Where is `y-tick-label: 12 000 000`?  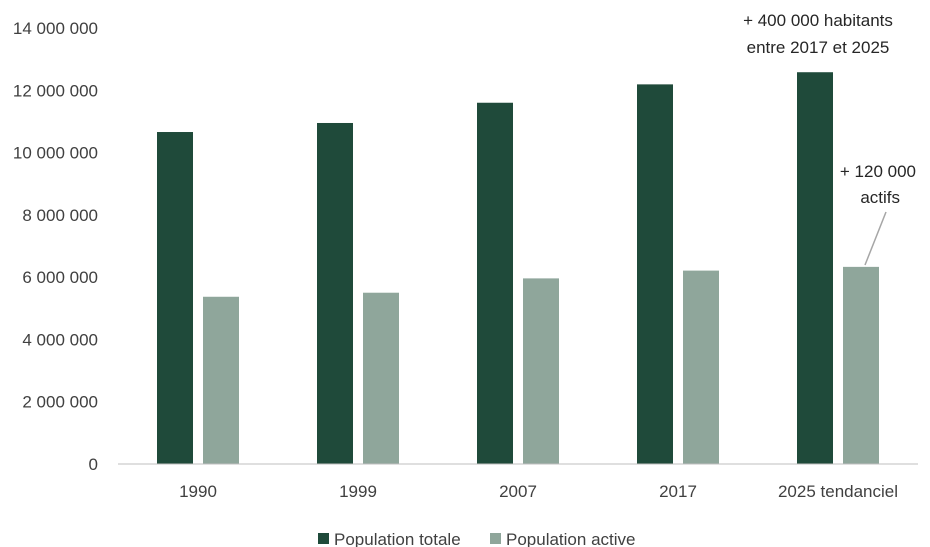 y-tick-label: 12 000 000 is located at coordinates (55, 90).